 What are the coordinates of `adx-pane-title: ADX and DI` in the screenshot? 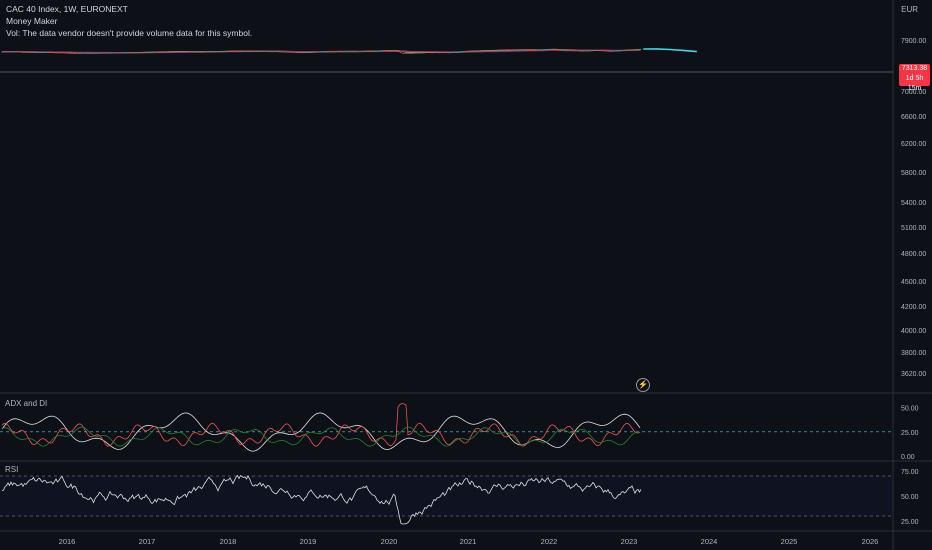 It's located at (26, 403).